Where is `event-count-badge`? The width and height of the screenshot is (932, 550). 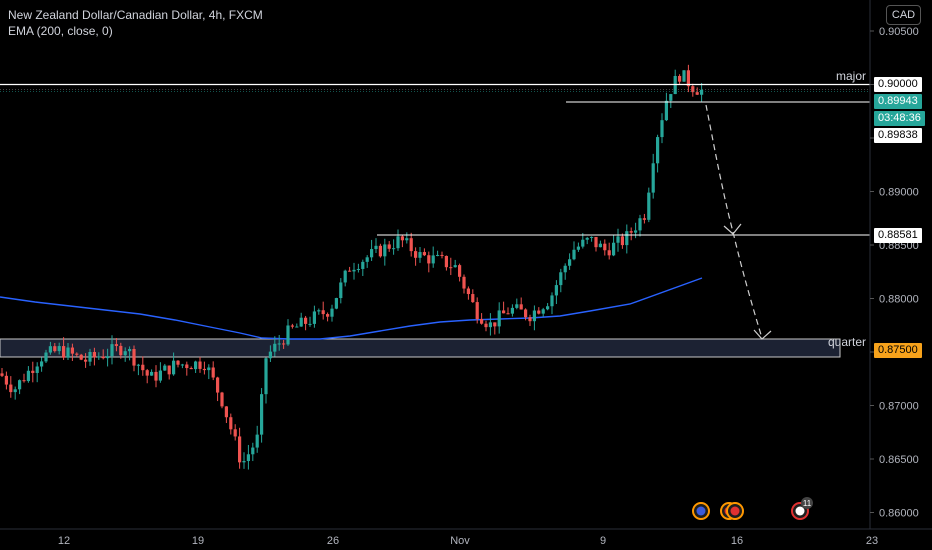
event-count-badge is located at coordinates (807, 503).